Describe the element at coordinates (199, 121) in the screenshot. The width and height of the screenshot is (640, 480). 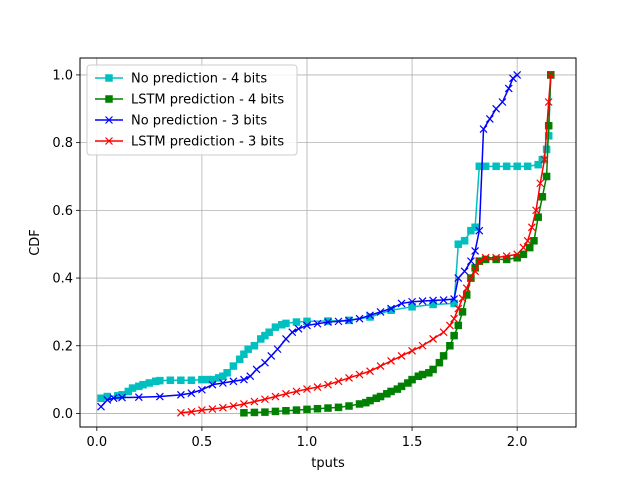
I see `legend-label: No prediction - 3 bits` at that location.